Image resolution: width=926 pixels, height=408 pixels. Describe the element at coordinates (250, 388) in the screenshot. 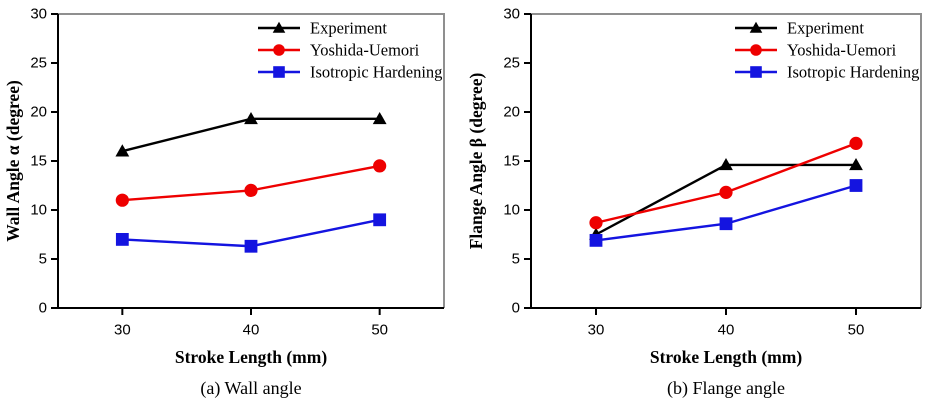

I see `panel-caption: (a) Wall angle` at that location.